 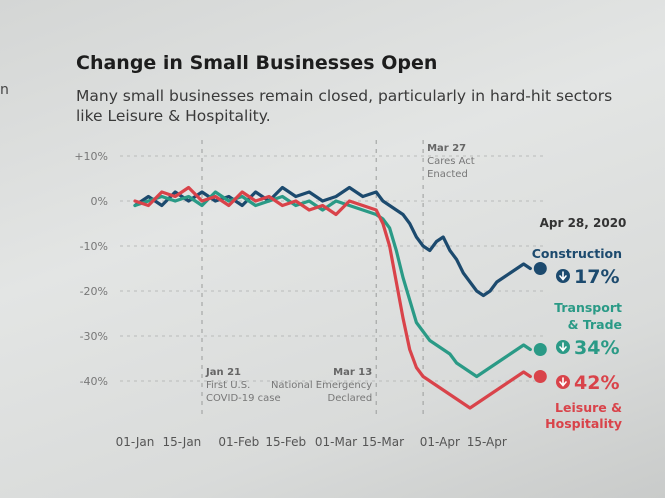 What do you see at coordinates (583, 423) in the screenshot?
I see `series-name-label: Hospitality` at bounding box center [583, 423].